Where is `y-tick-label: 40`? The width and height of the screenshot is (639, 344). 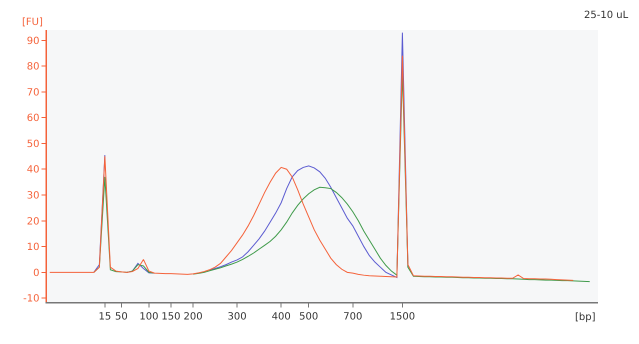
y-tick-label: 40 is located at coordinates (33, 170).